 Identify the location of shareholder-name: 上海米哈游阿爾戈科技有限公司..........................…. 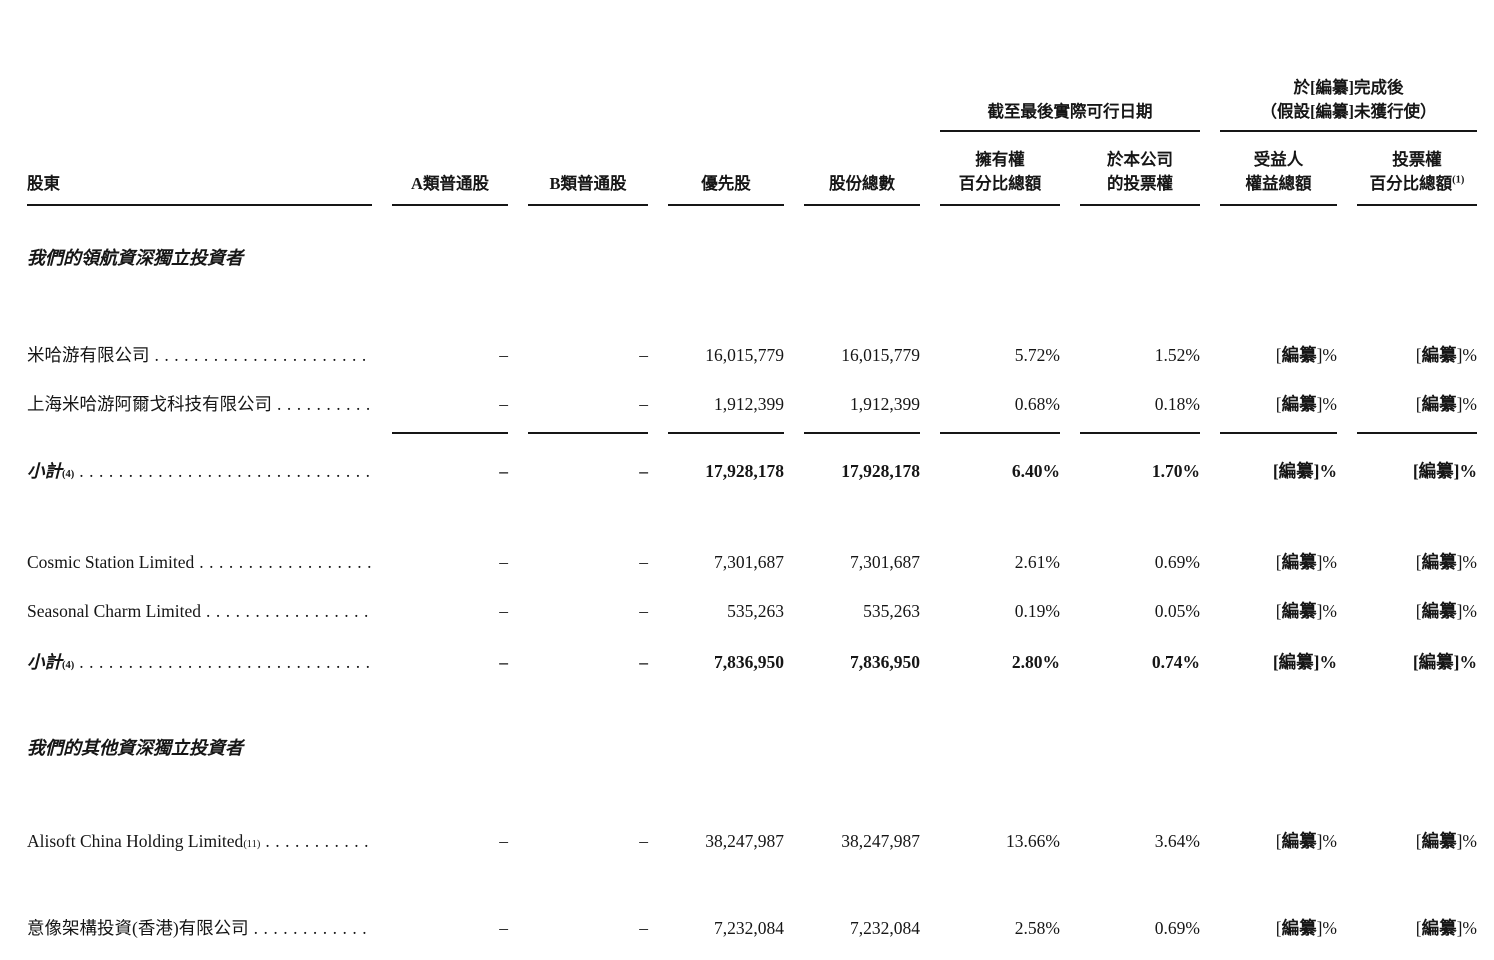
(199, 404).